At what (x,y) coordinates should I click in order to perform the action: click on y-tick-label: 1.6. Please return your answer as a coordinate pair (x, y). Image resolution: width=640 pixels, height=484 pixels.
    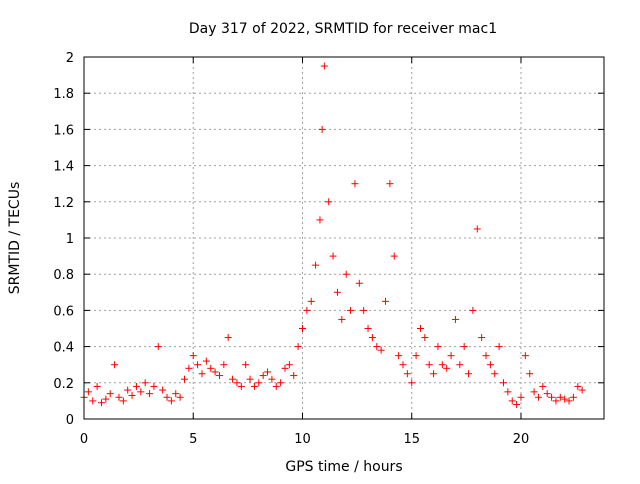
    Looking at the image, I should click on (63, 130).